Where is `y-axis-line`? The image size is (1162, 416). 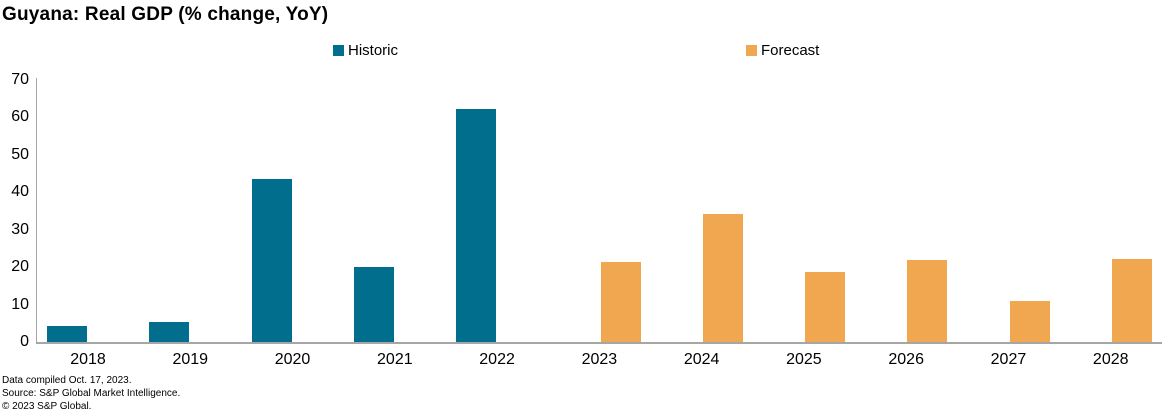
y-axis-line is located at coordinates (36, 210).